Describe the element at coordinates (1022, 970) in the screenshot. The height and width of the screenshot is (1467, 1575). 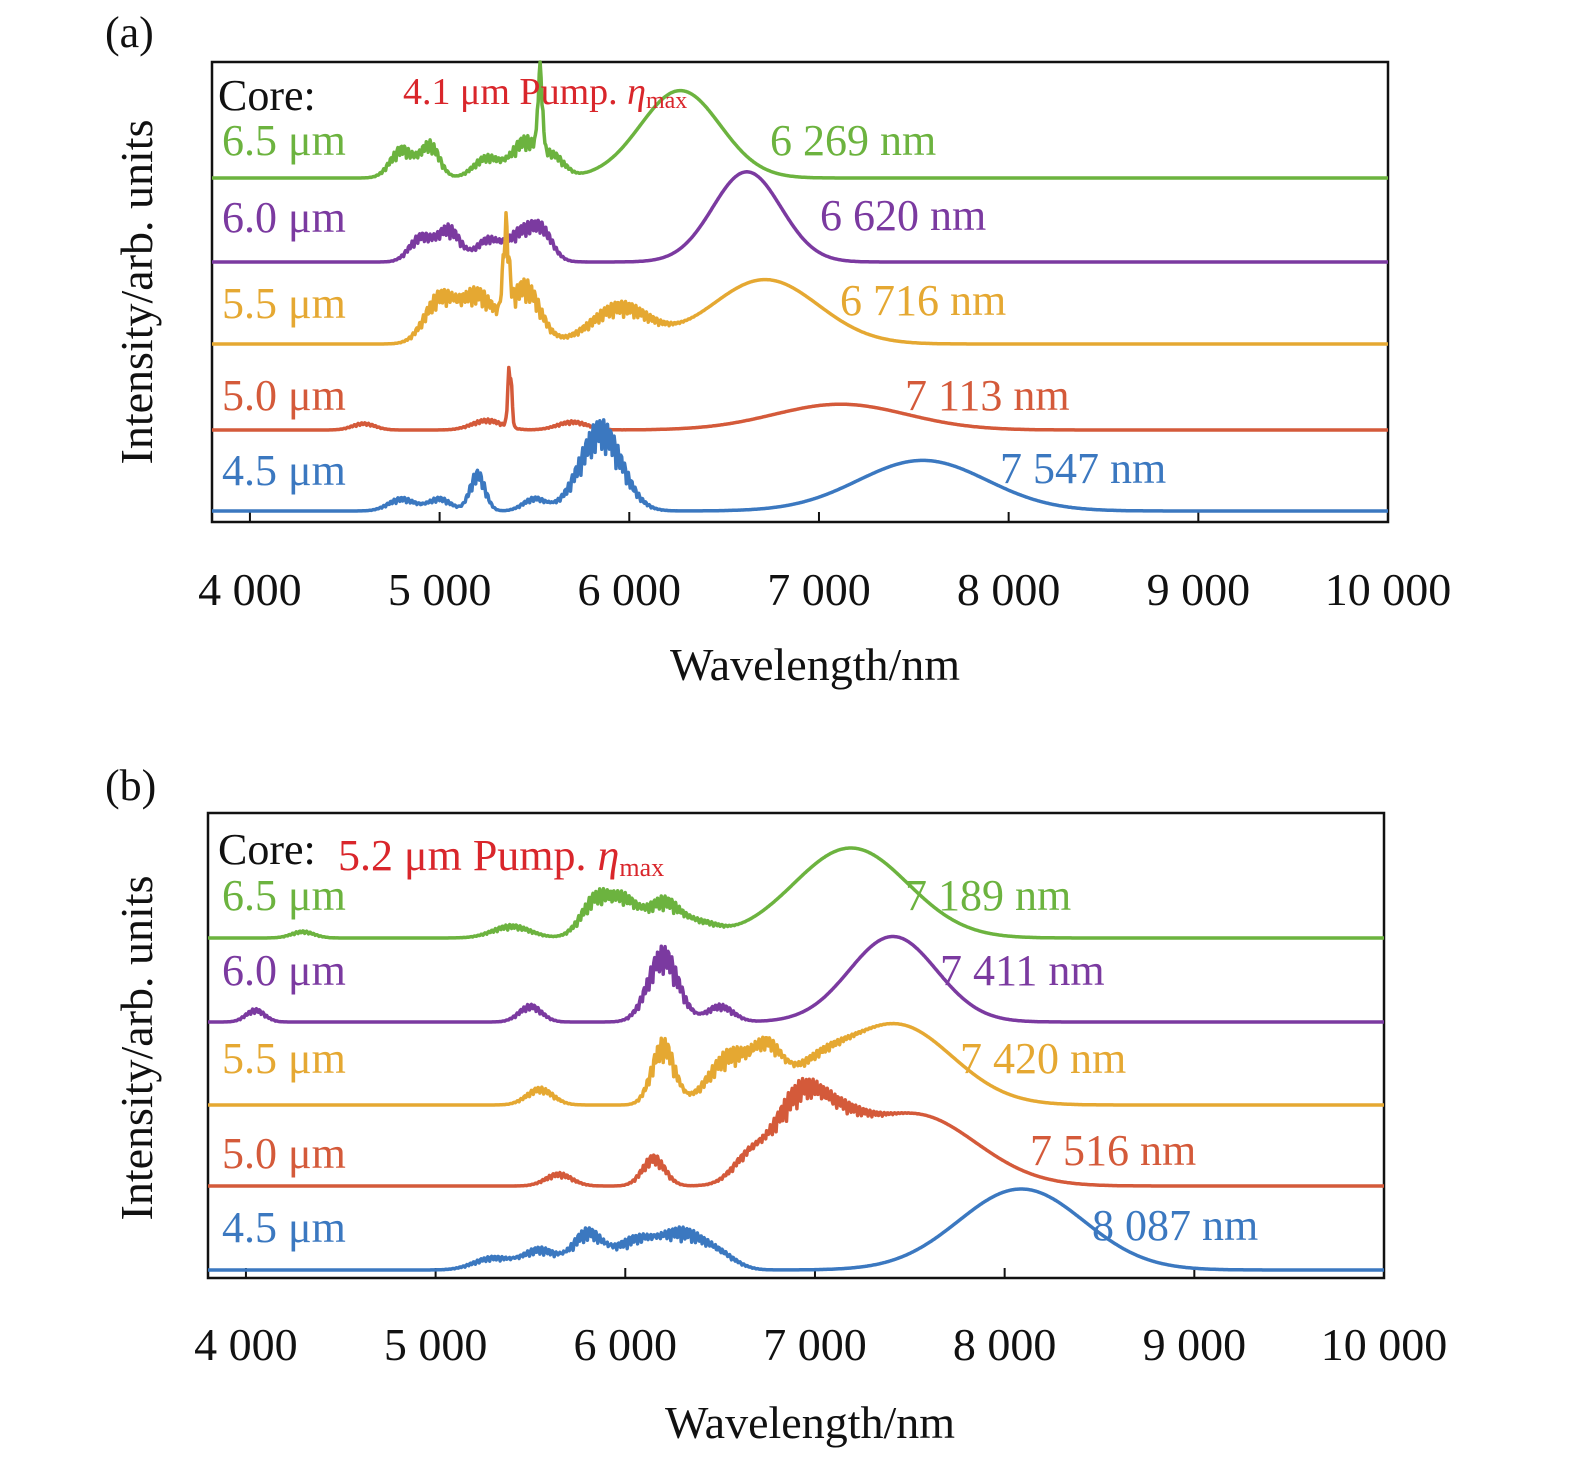
I see `peak-label: 7 411 nm` at that location.